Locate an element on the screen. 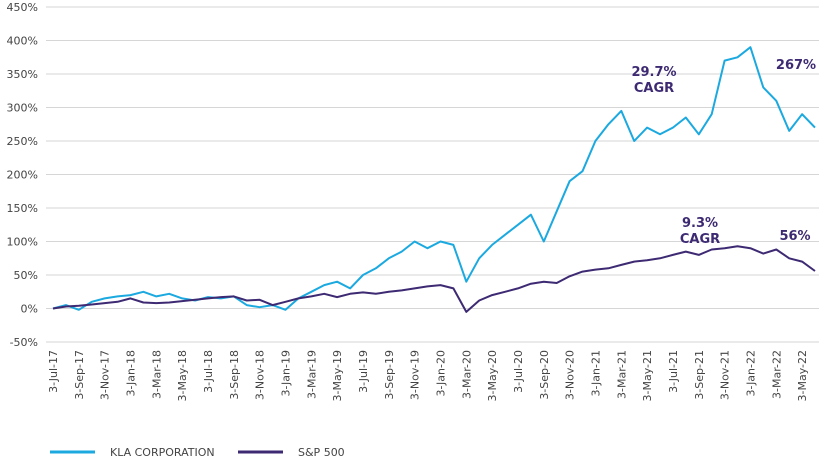 The width and height of the screenshot is (821, 457). annotation: 29.7% is located at coordinates (653, 72).